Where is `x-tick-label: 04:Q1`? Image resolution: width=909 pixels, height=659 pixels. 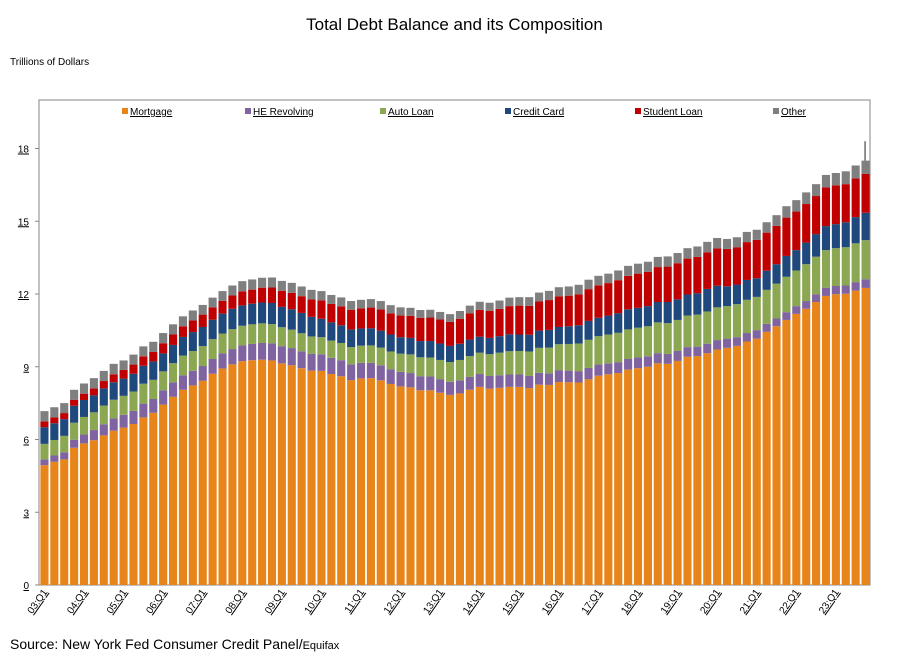
x-tick-label: 04:Q1 is located at coordinates (77, 601).